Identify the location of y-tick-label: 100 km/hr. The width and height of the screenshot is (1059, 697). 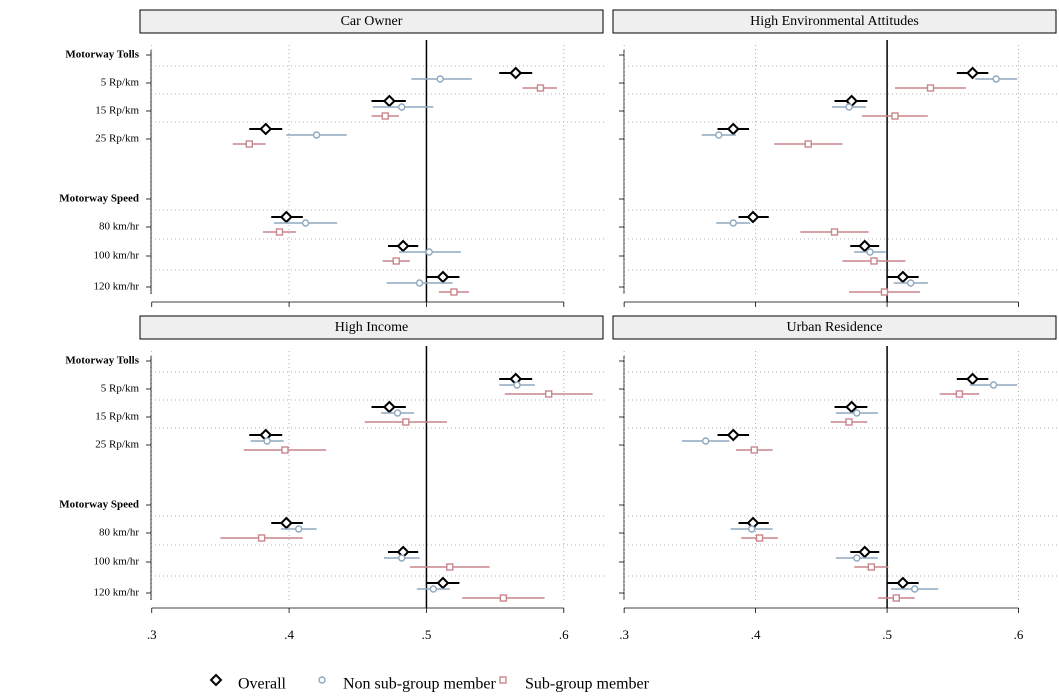
(116, 562).